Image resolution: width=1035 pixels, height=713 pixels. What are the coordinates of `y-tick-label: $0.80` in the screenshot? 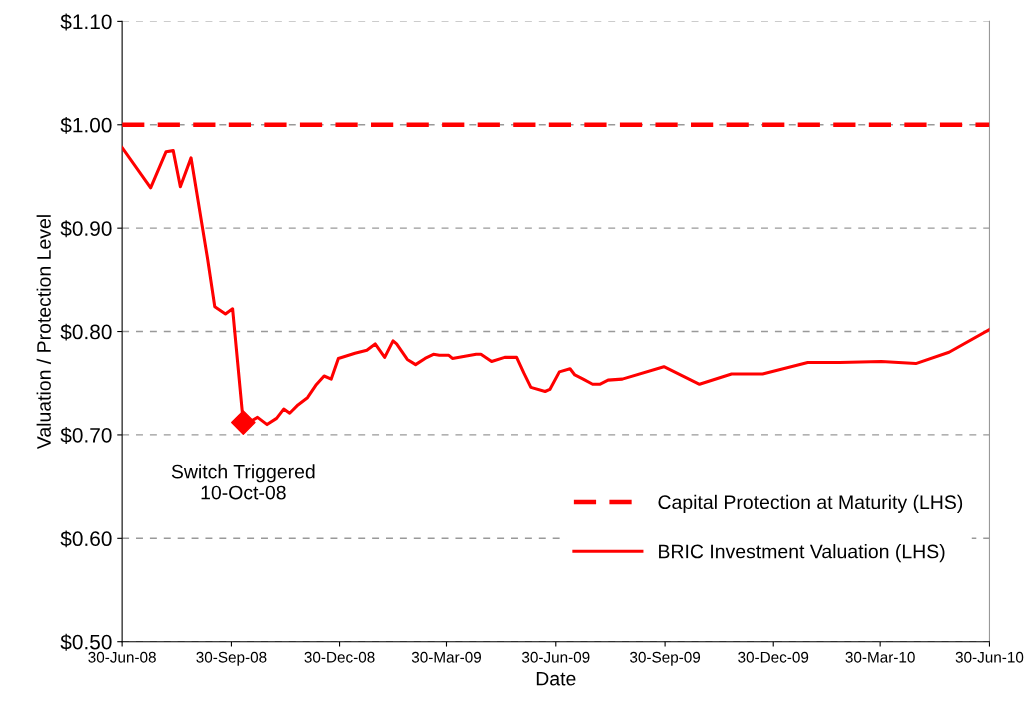 It's located at (86, 332).